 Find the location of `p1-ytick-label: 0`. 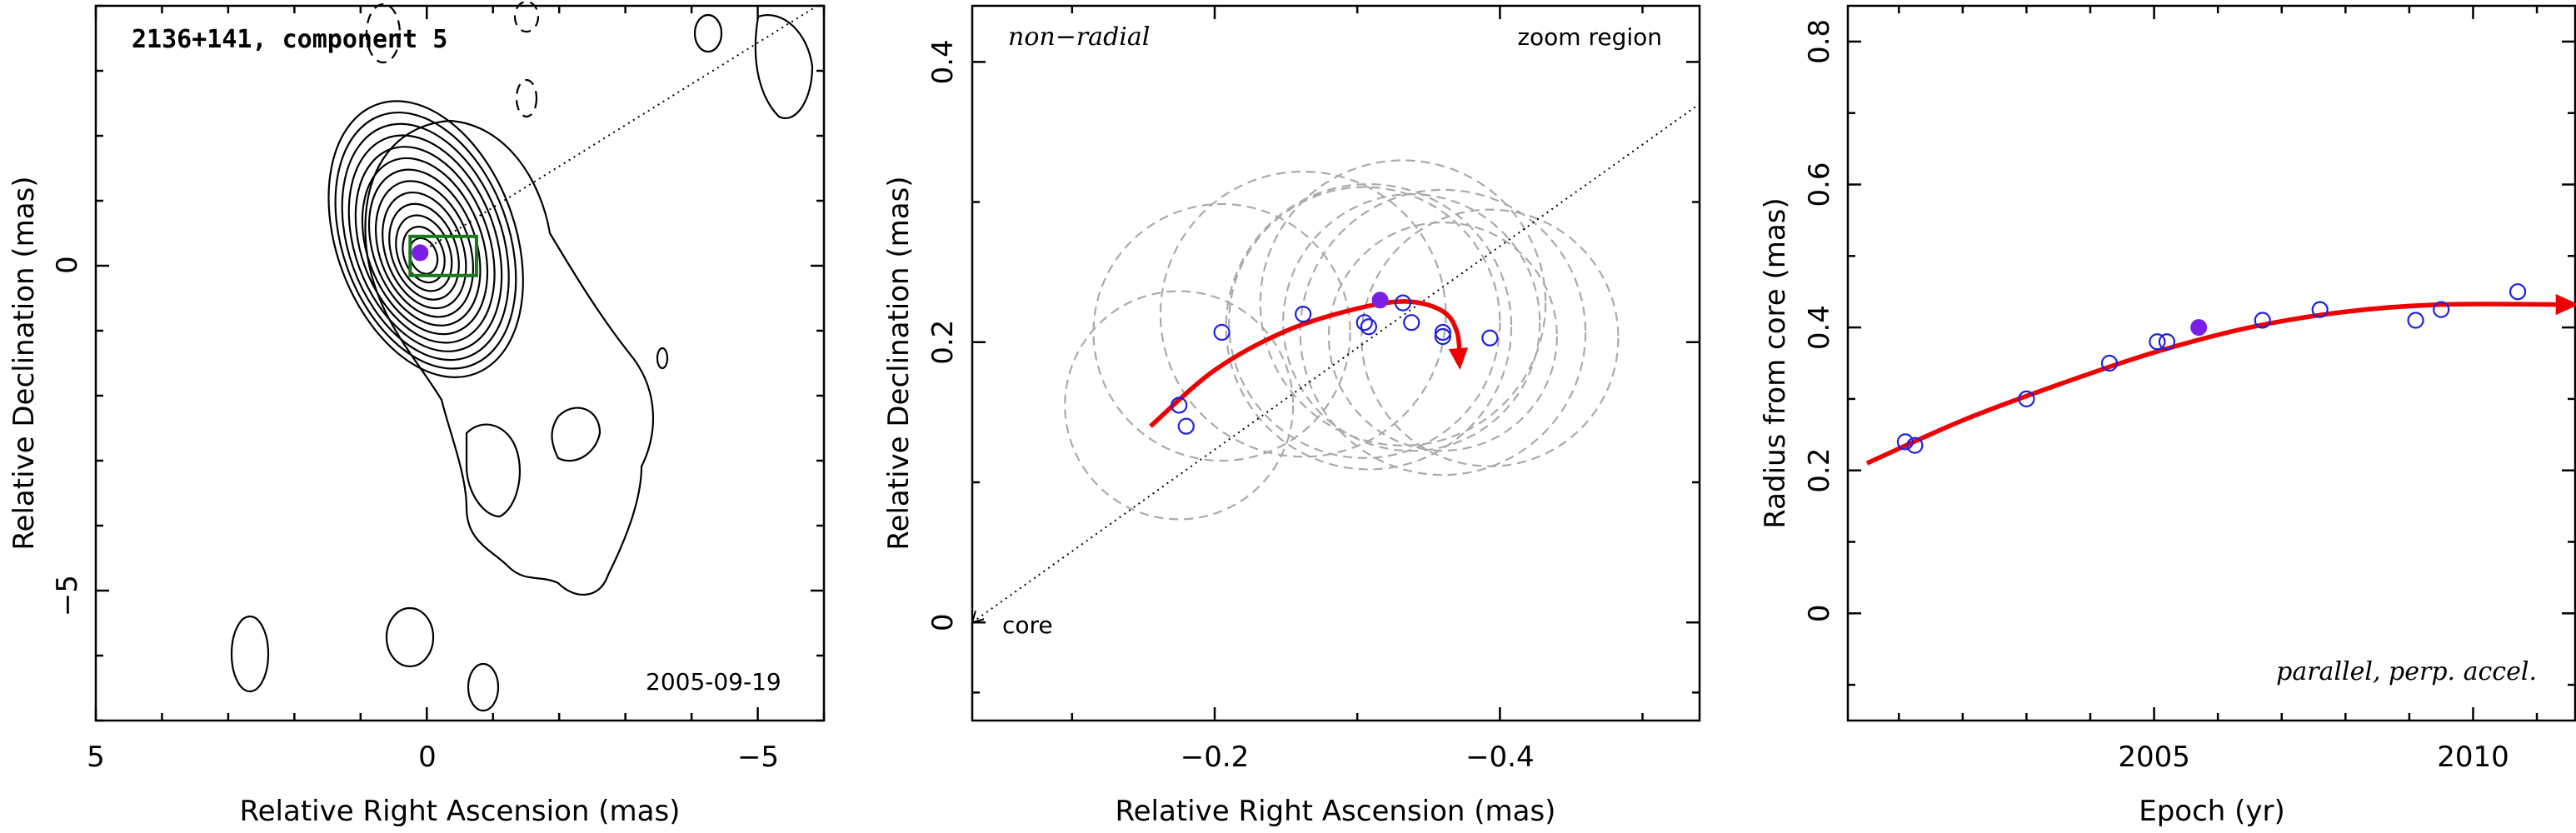

p1-ytick-label: 0 is located at coordinates (67, 265).